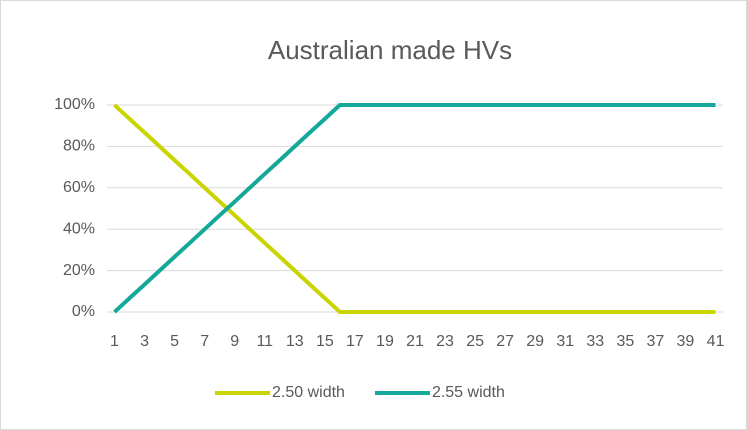 The image size is (747, 430). I want to click on x-tick-label: 35, so click(625, 341).